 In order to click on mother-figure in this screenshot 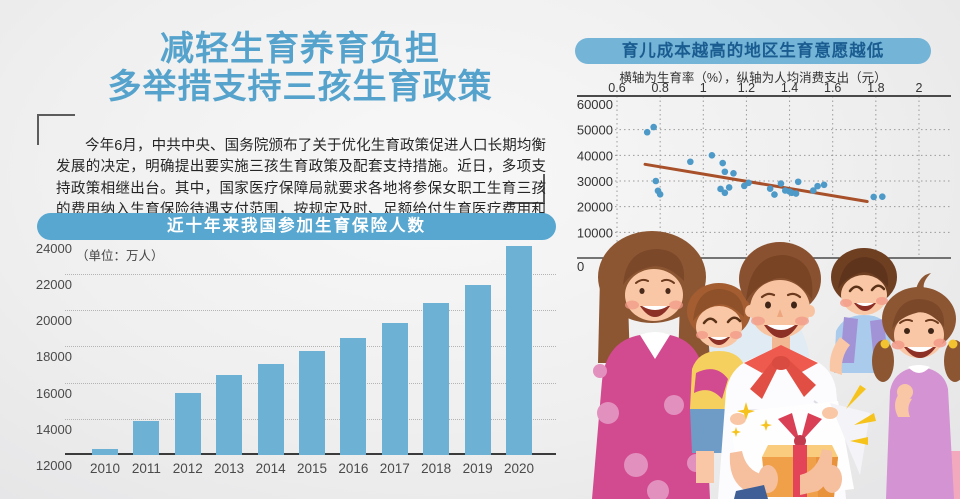, I will do `click(651, 365)`.